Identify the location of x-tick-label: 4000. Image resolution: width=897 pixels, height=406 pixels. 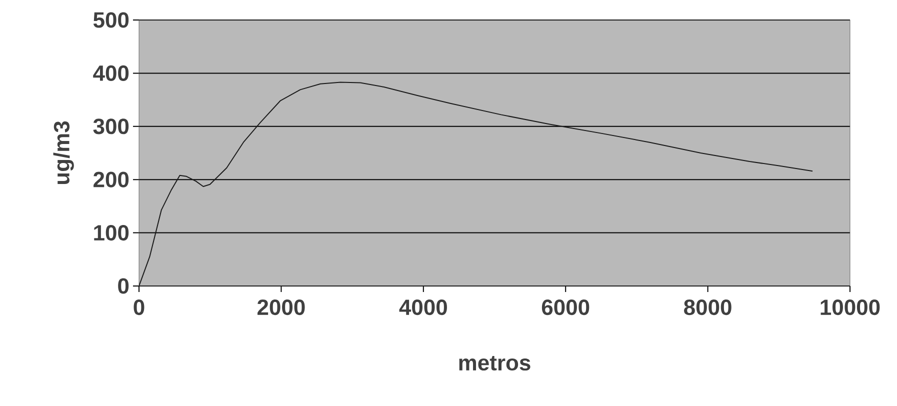
(423, 308).